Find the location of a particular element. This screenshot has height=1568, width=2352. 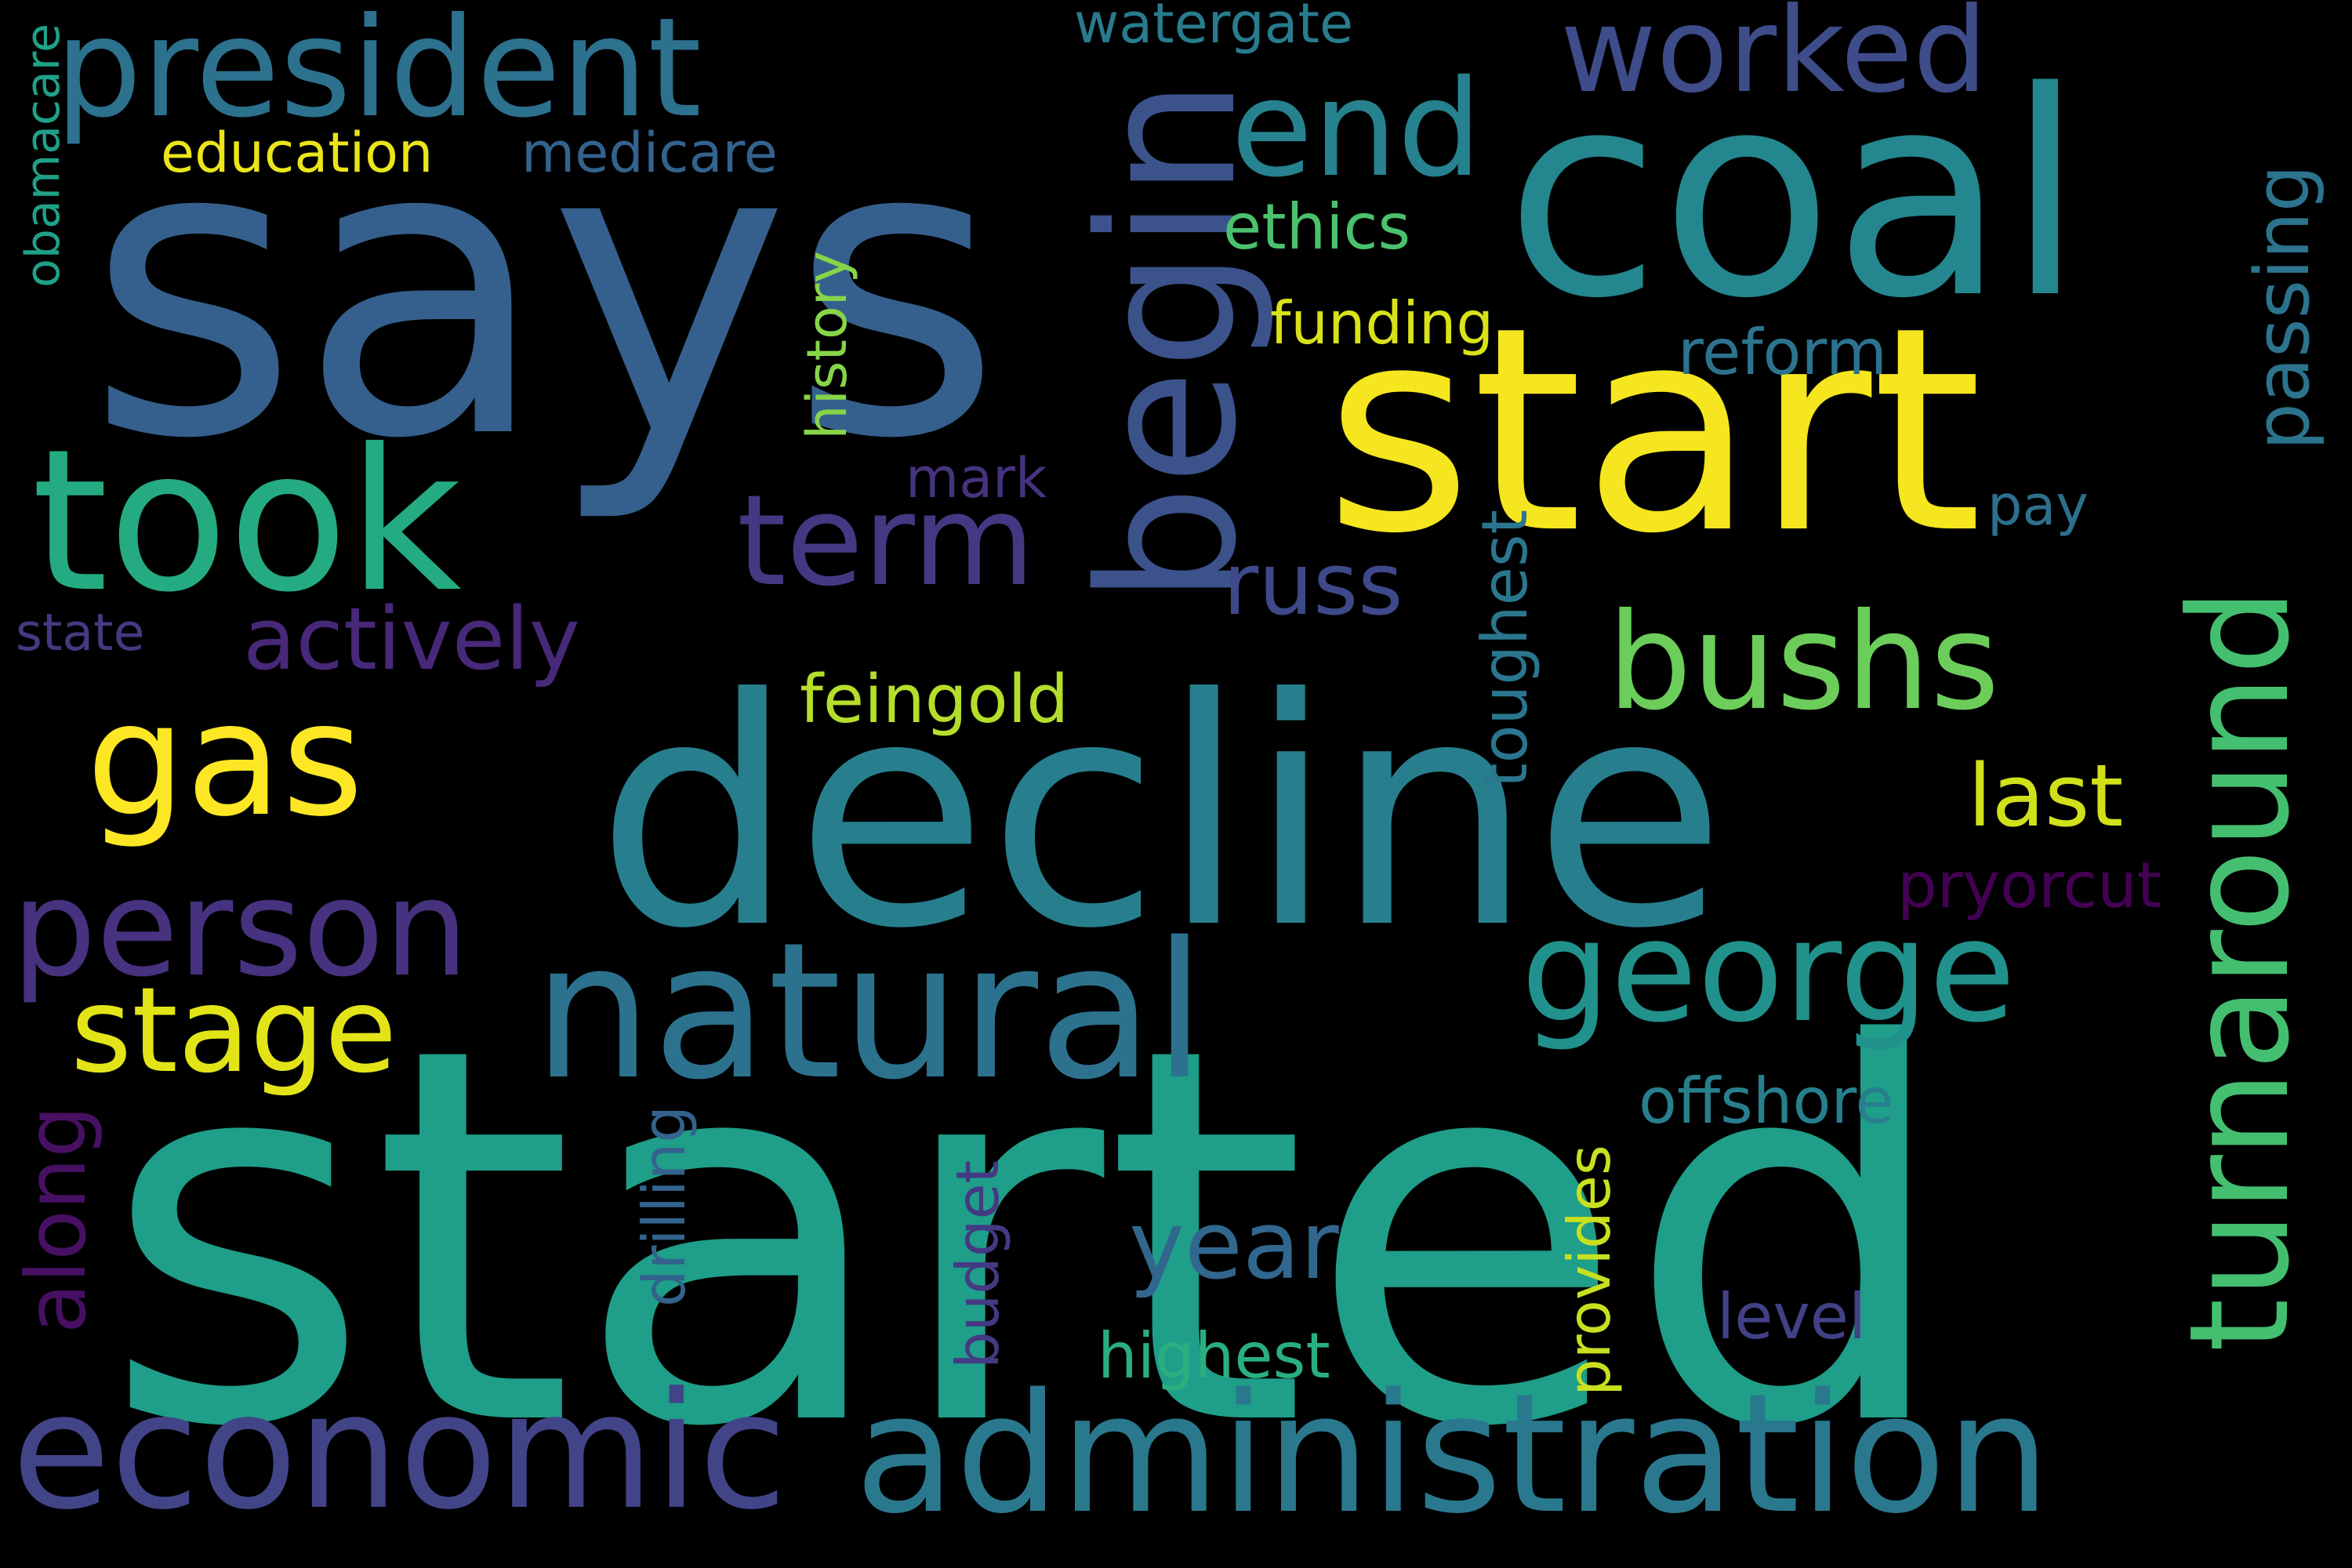

word-watergate: watergate is located at coordinates (1214, 28).